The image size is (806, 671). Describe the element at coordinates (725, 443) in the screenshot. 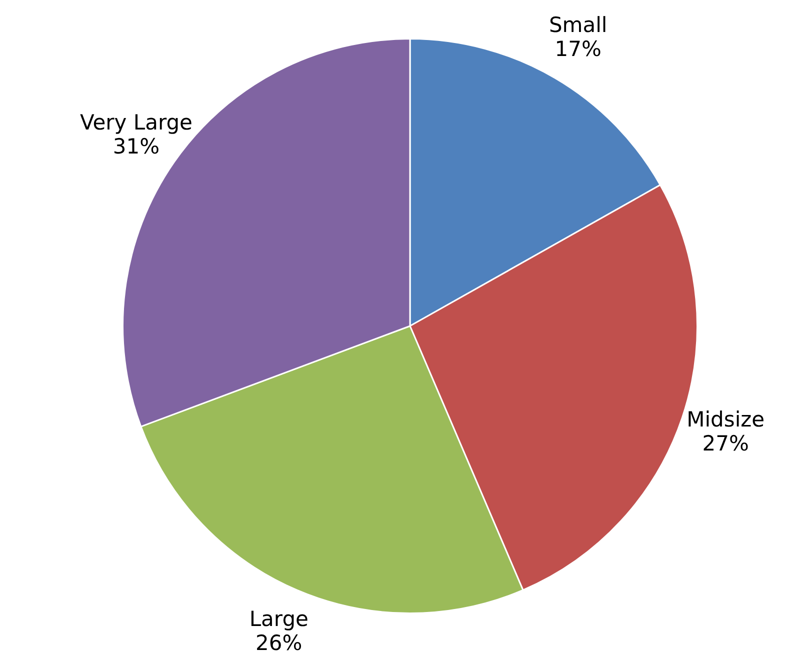

I see `data-label: 27%` at that location.